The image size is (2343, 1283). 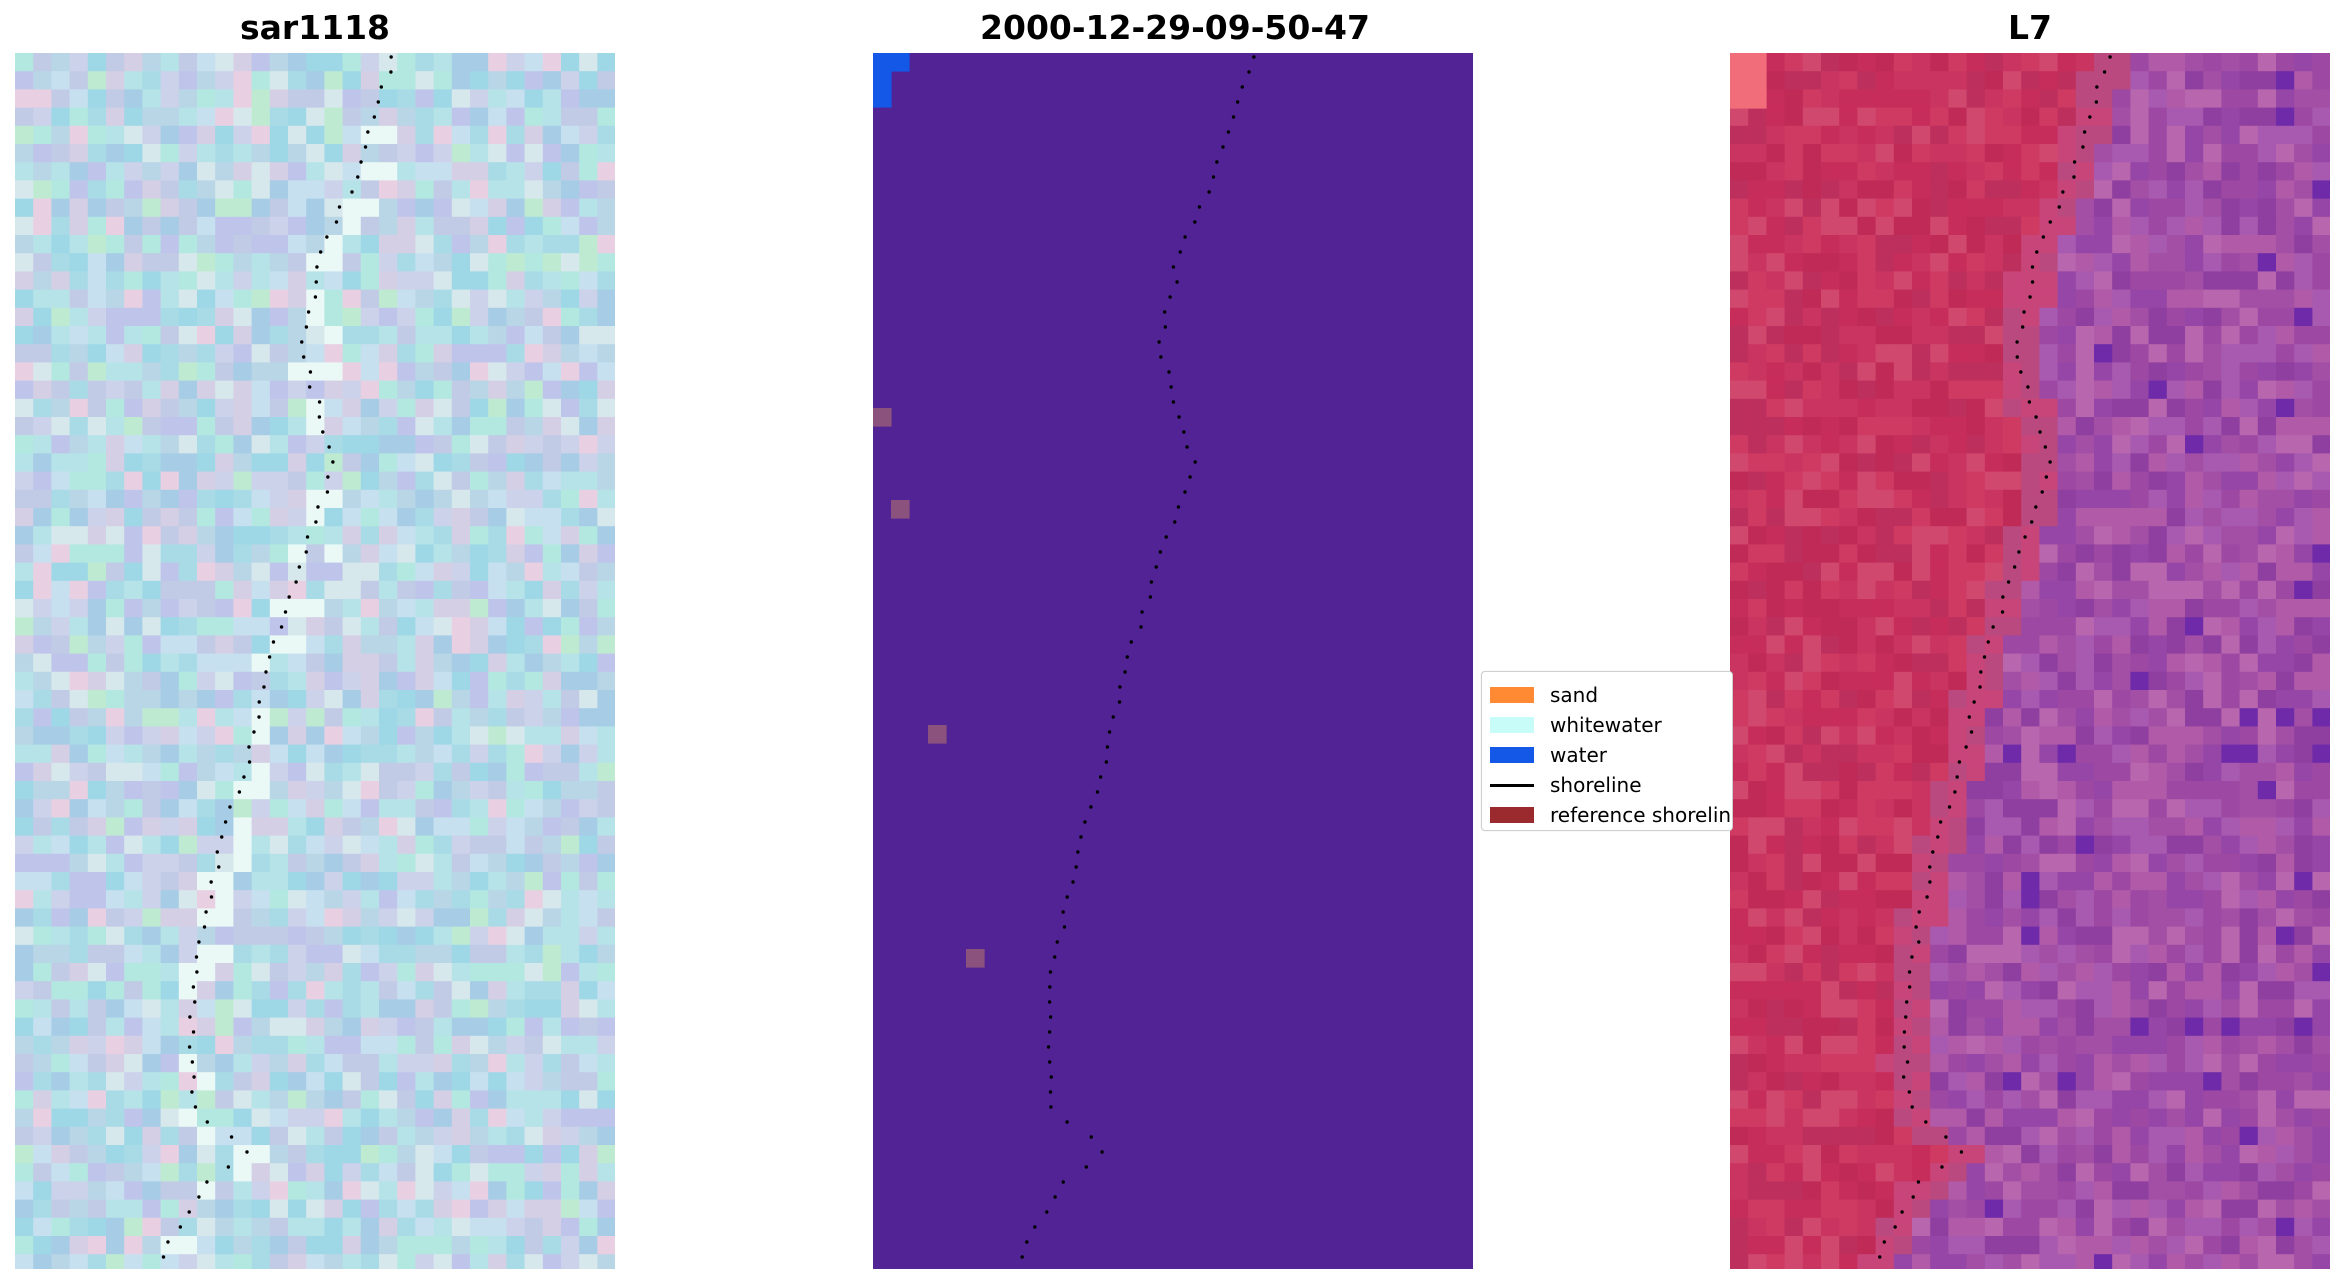 What do you see at coordinates (1606, 725) in the screenshot?
I see `legend-label-whitewater: whitewater` at bounding box center [1606, 725].